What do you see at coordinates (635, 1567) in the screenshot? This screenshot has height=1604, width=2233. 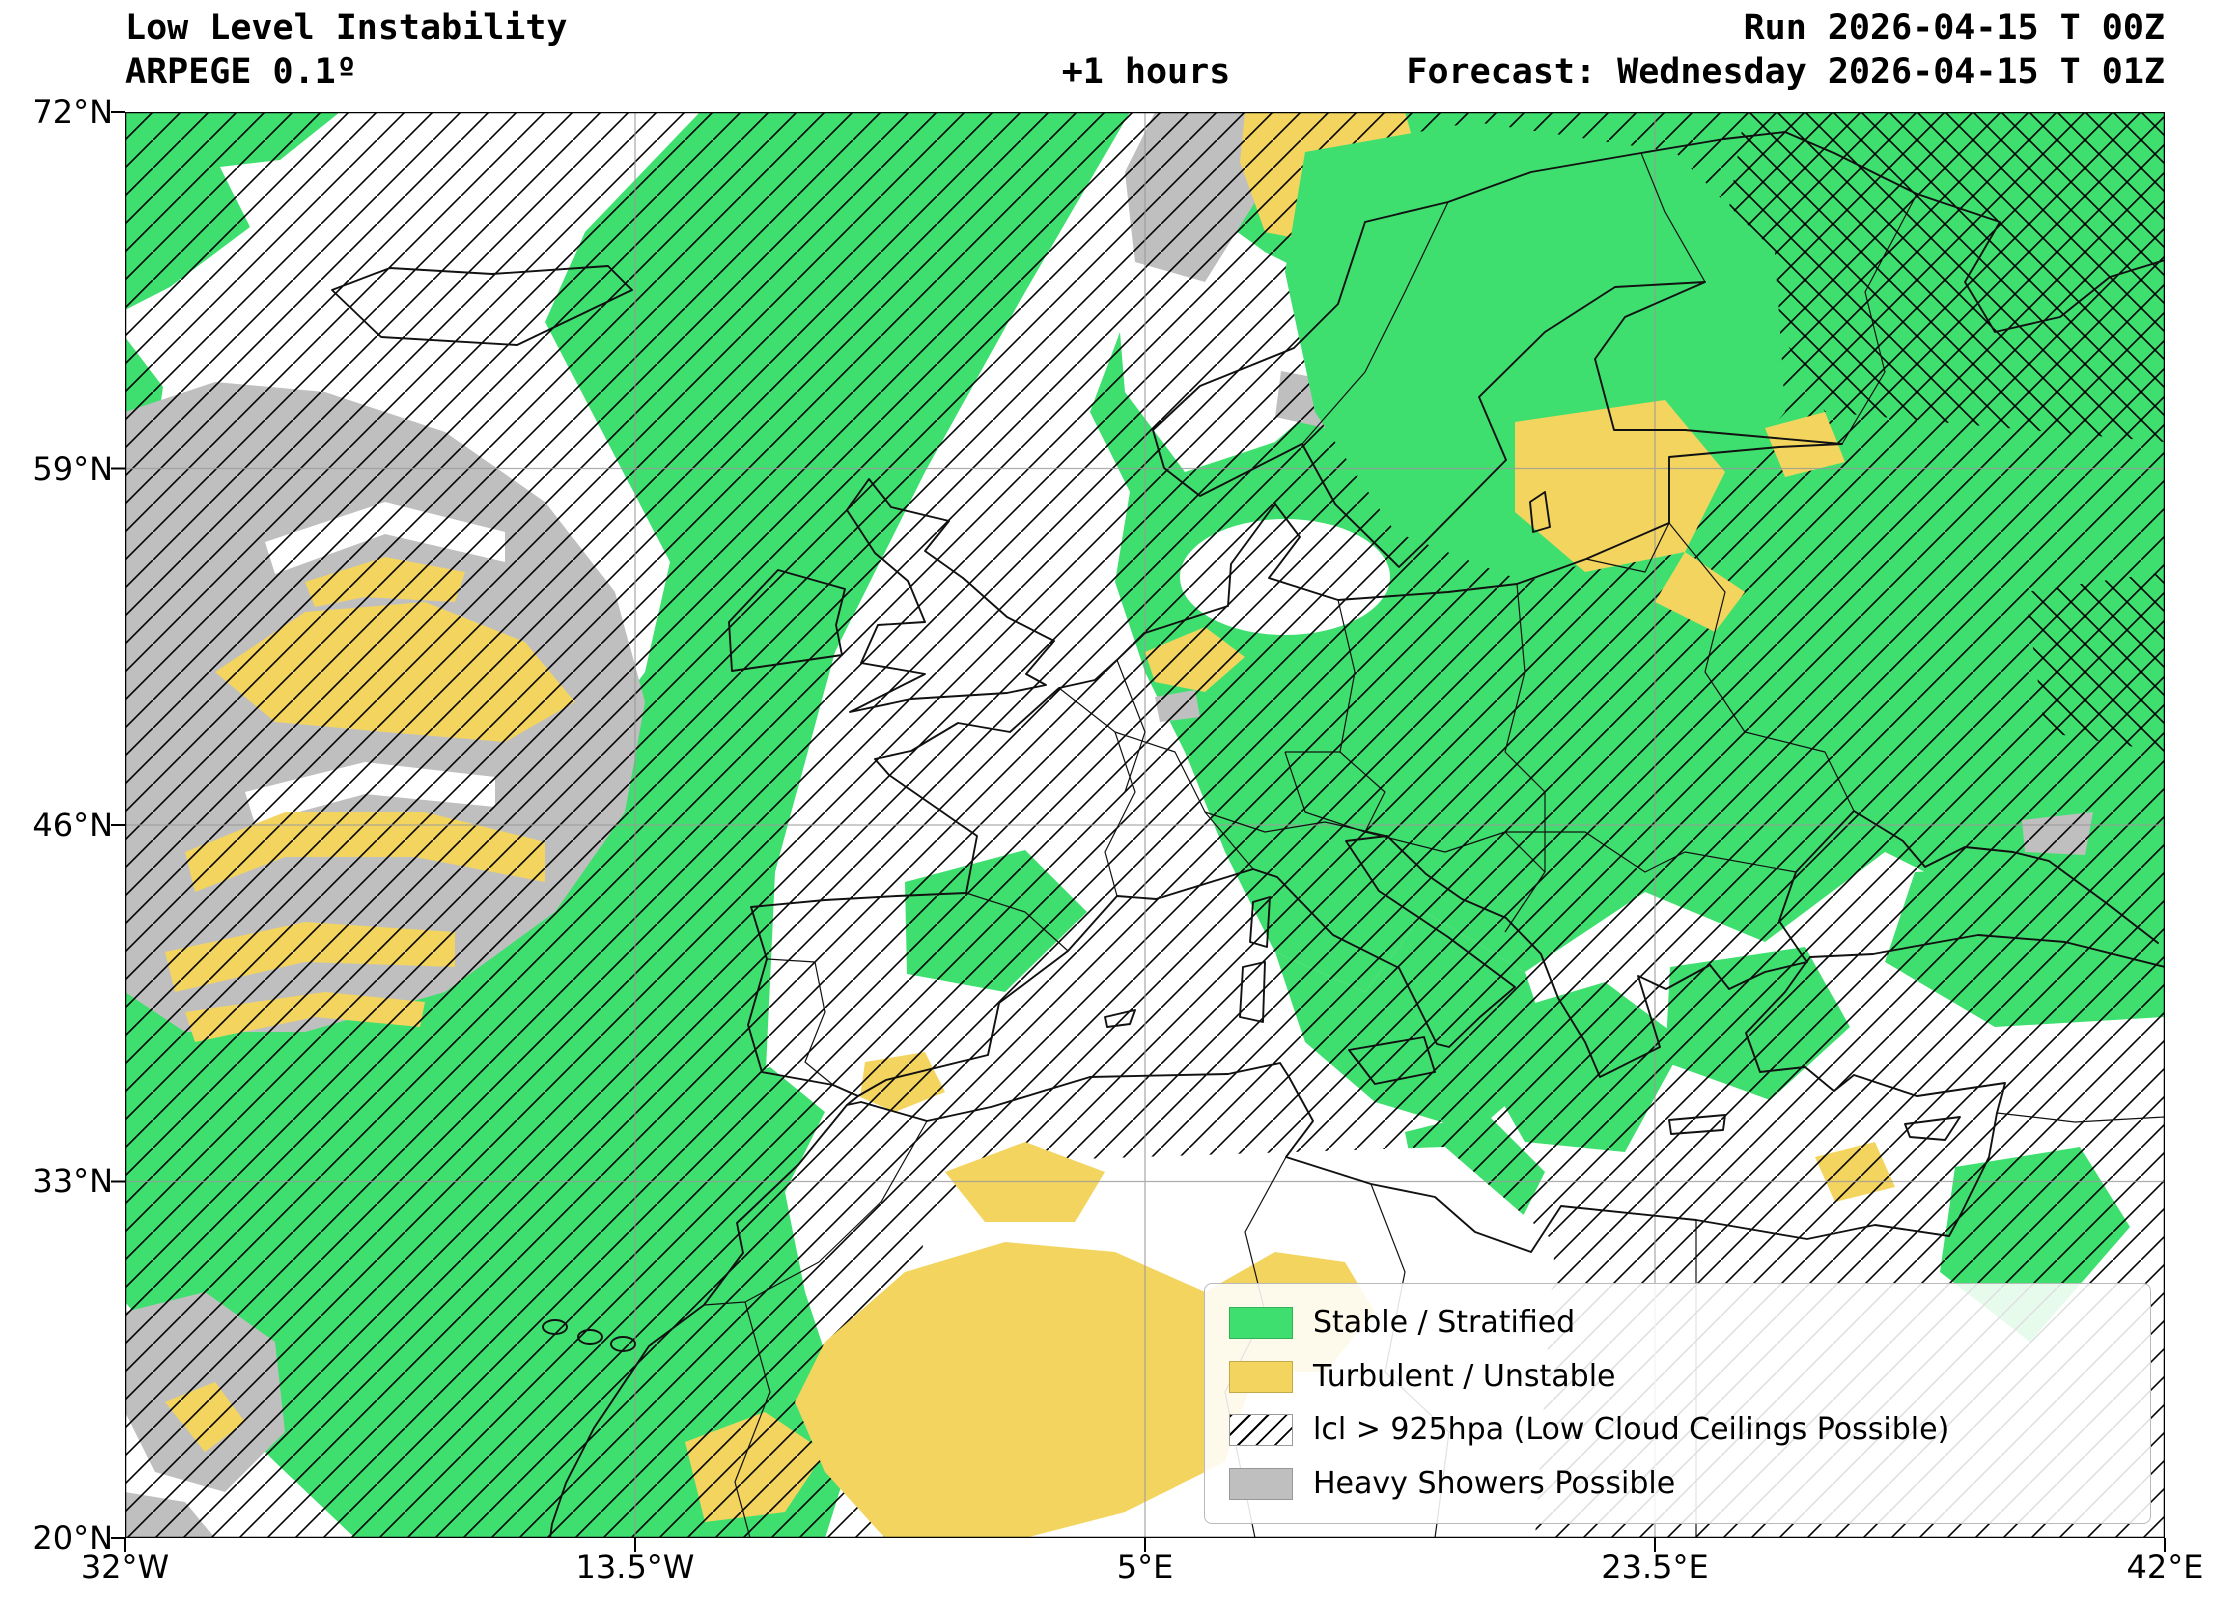 I see `lon-label-135w: 13.5°W` at bounding box center [635, 1567].